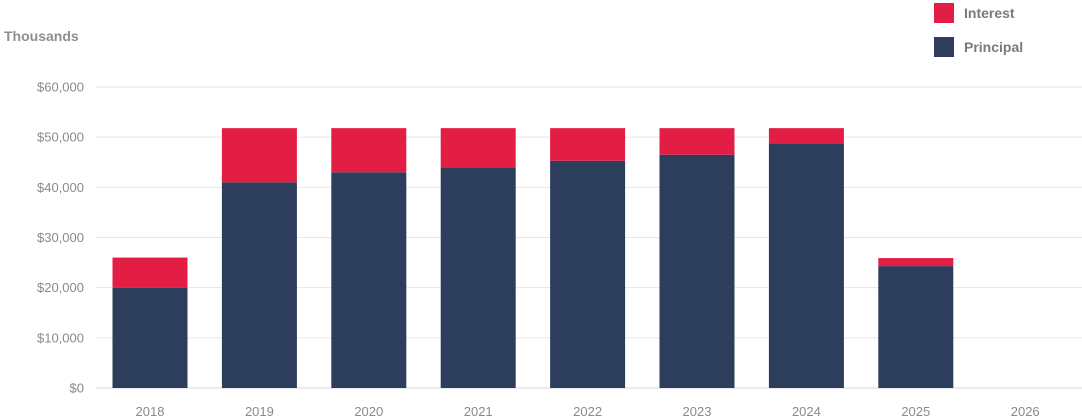 This screenshot has width=1082, height=420. What do you see at coordinates (60, 87) in the screenshot?
I see `y-tick-label: $60,000` at bounding box center [60, 87].